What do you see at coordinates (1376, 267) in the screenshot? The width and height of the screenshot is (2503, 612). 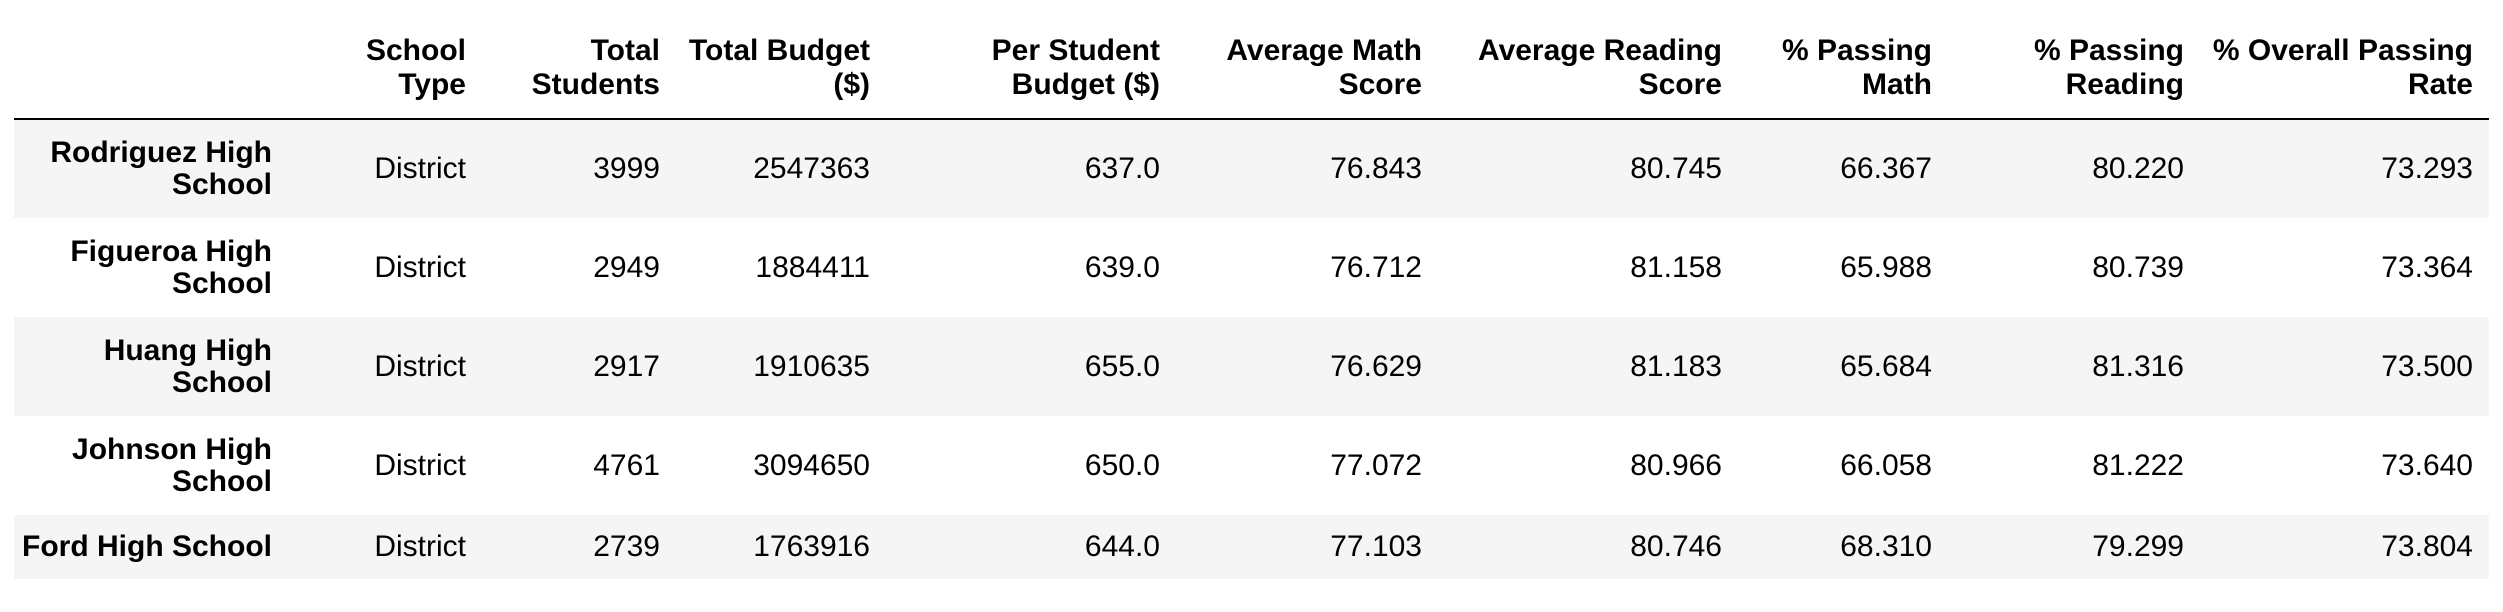 I see `cell-average-math-score: 76.712` at bounding box center [1376, 267].